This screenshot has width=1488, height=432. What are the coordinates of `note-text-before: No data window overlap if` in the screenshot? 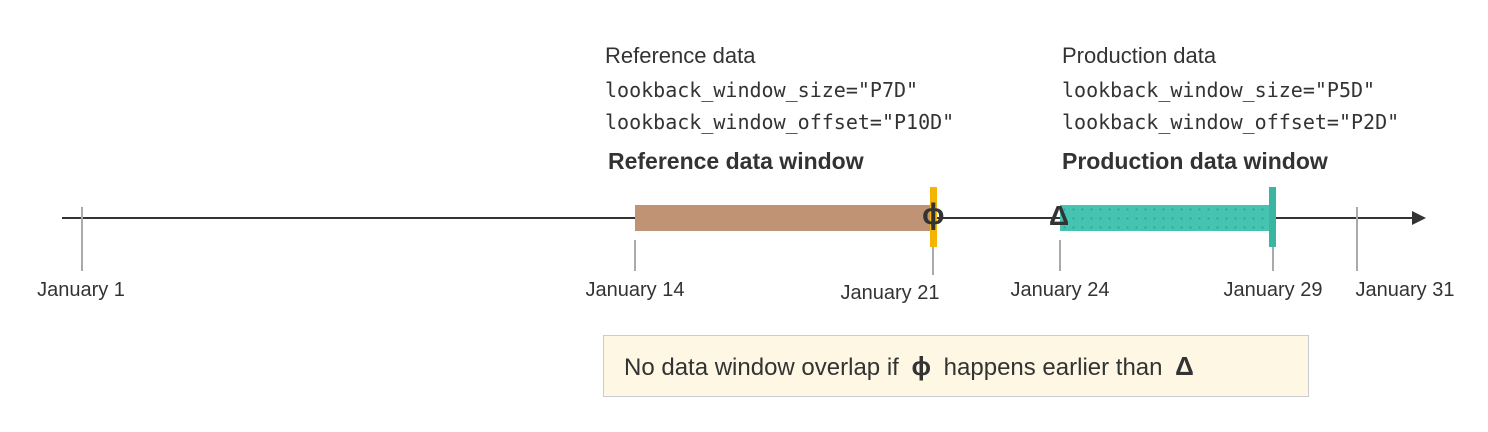 It's located at (761, 367).